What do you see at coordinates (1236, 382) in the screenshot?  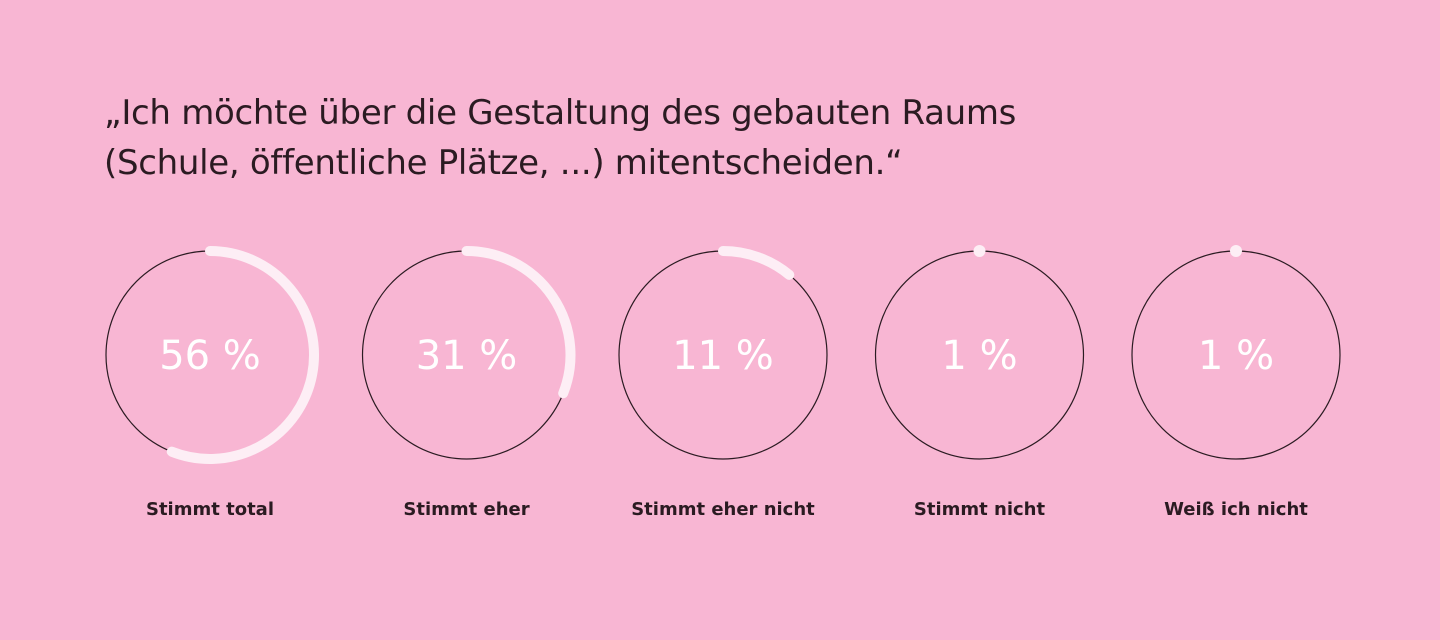 I see `donut-weiss-ich-nicht: 1 % Weiß ich nicht` at bounding box center [1236, 382].